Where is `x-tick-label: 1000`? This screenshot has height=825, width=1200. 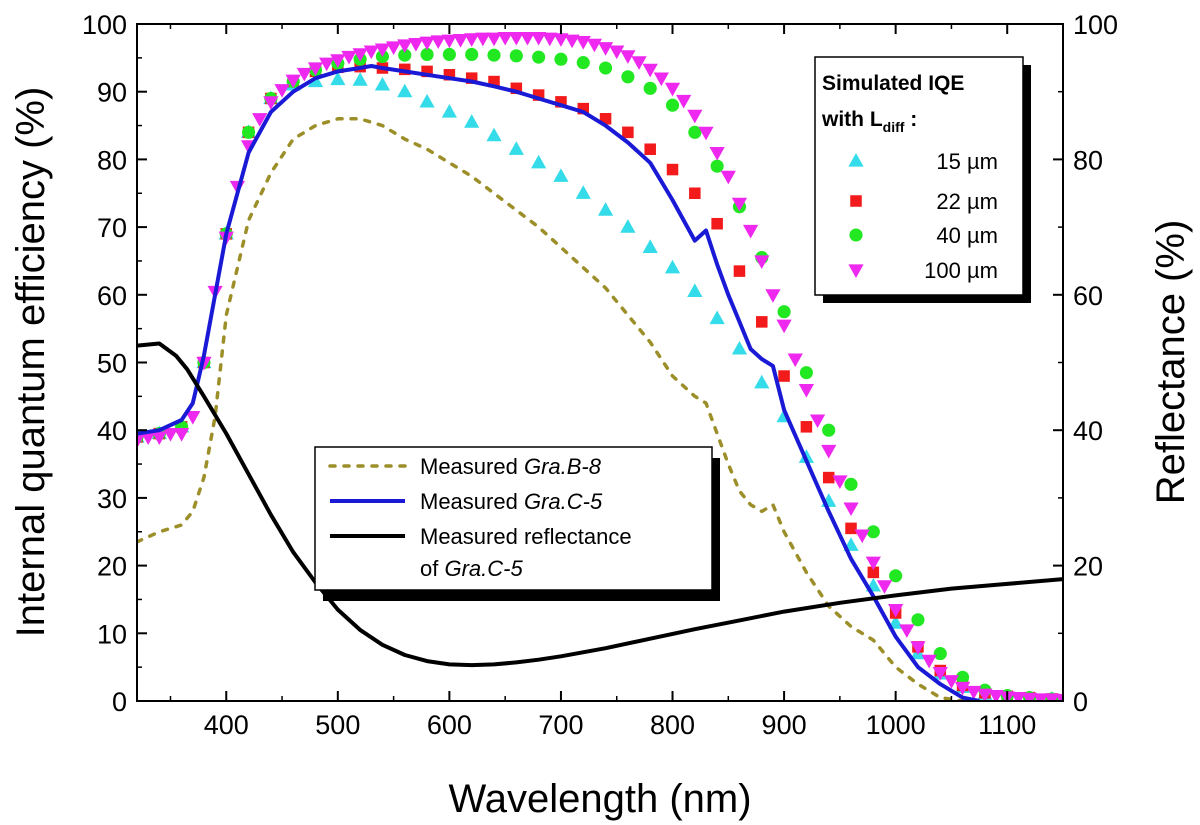
x-tick-label: 1000 is located at coordinates (896, 725).